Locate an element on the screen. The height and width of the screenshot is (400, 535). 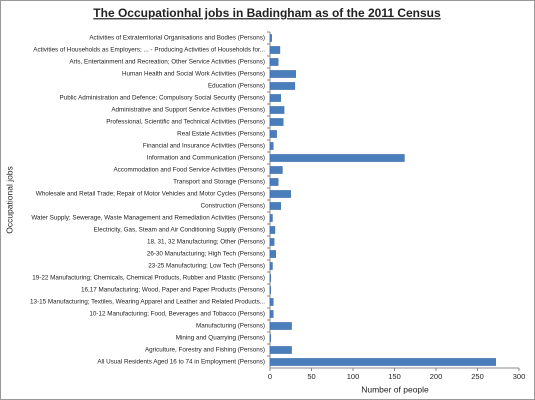
y-tick-label: 23-25 Manufacturing; Low Tech (Persons) is located at coordinates (206, 266).